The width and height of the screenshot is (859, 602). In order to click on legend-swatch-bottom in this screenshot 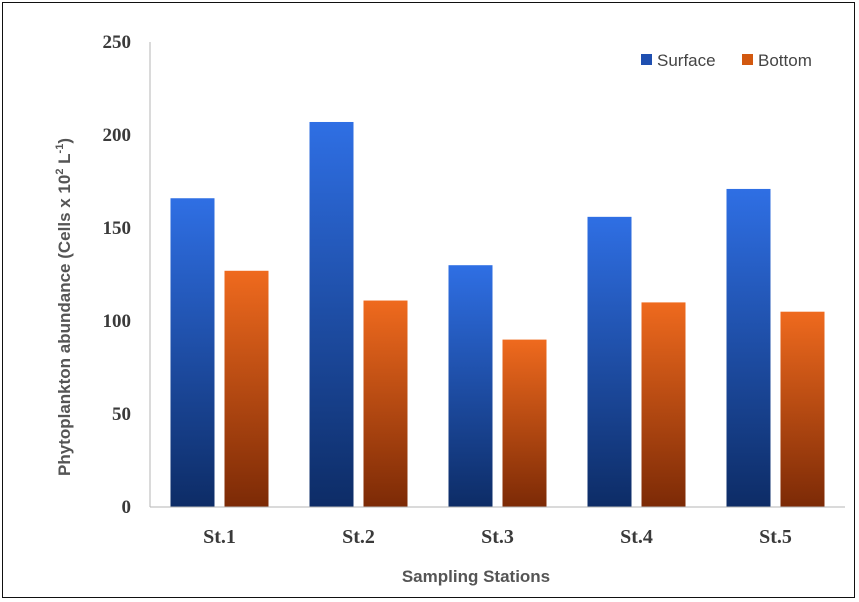, I will do `click(747, 59)`.